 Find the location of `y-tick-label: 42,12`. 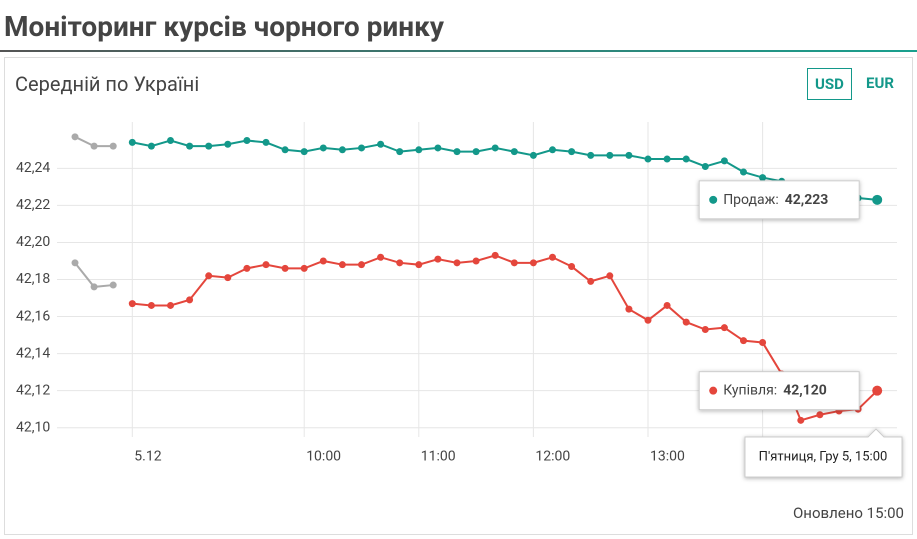

y-tick-label: 42,12 is located at coordinates (33, 390).